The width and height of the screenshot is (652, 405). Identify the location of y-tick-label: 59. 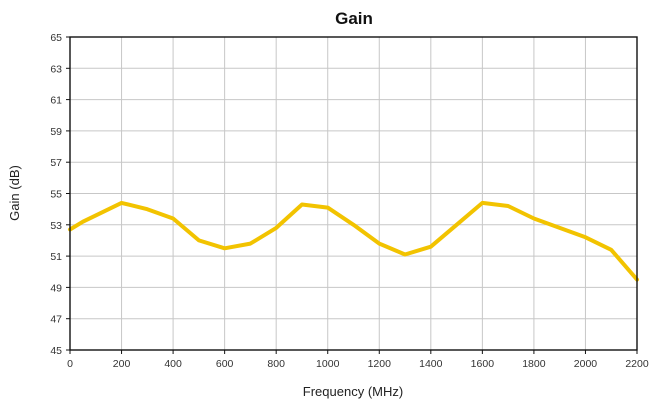
(56, 132).